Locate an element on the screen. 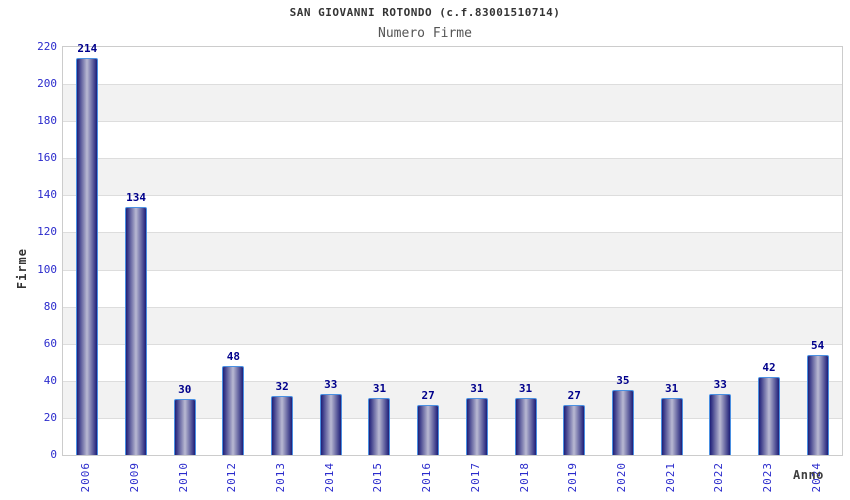 The width and height of the screenshot is (850, 500). bar-2017 is located at coordinates (476, 426).